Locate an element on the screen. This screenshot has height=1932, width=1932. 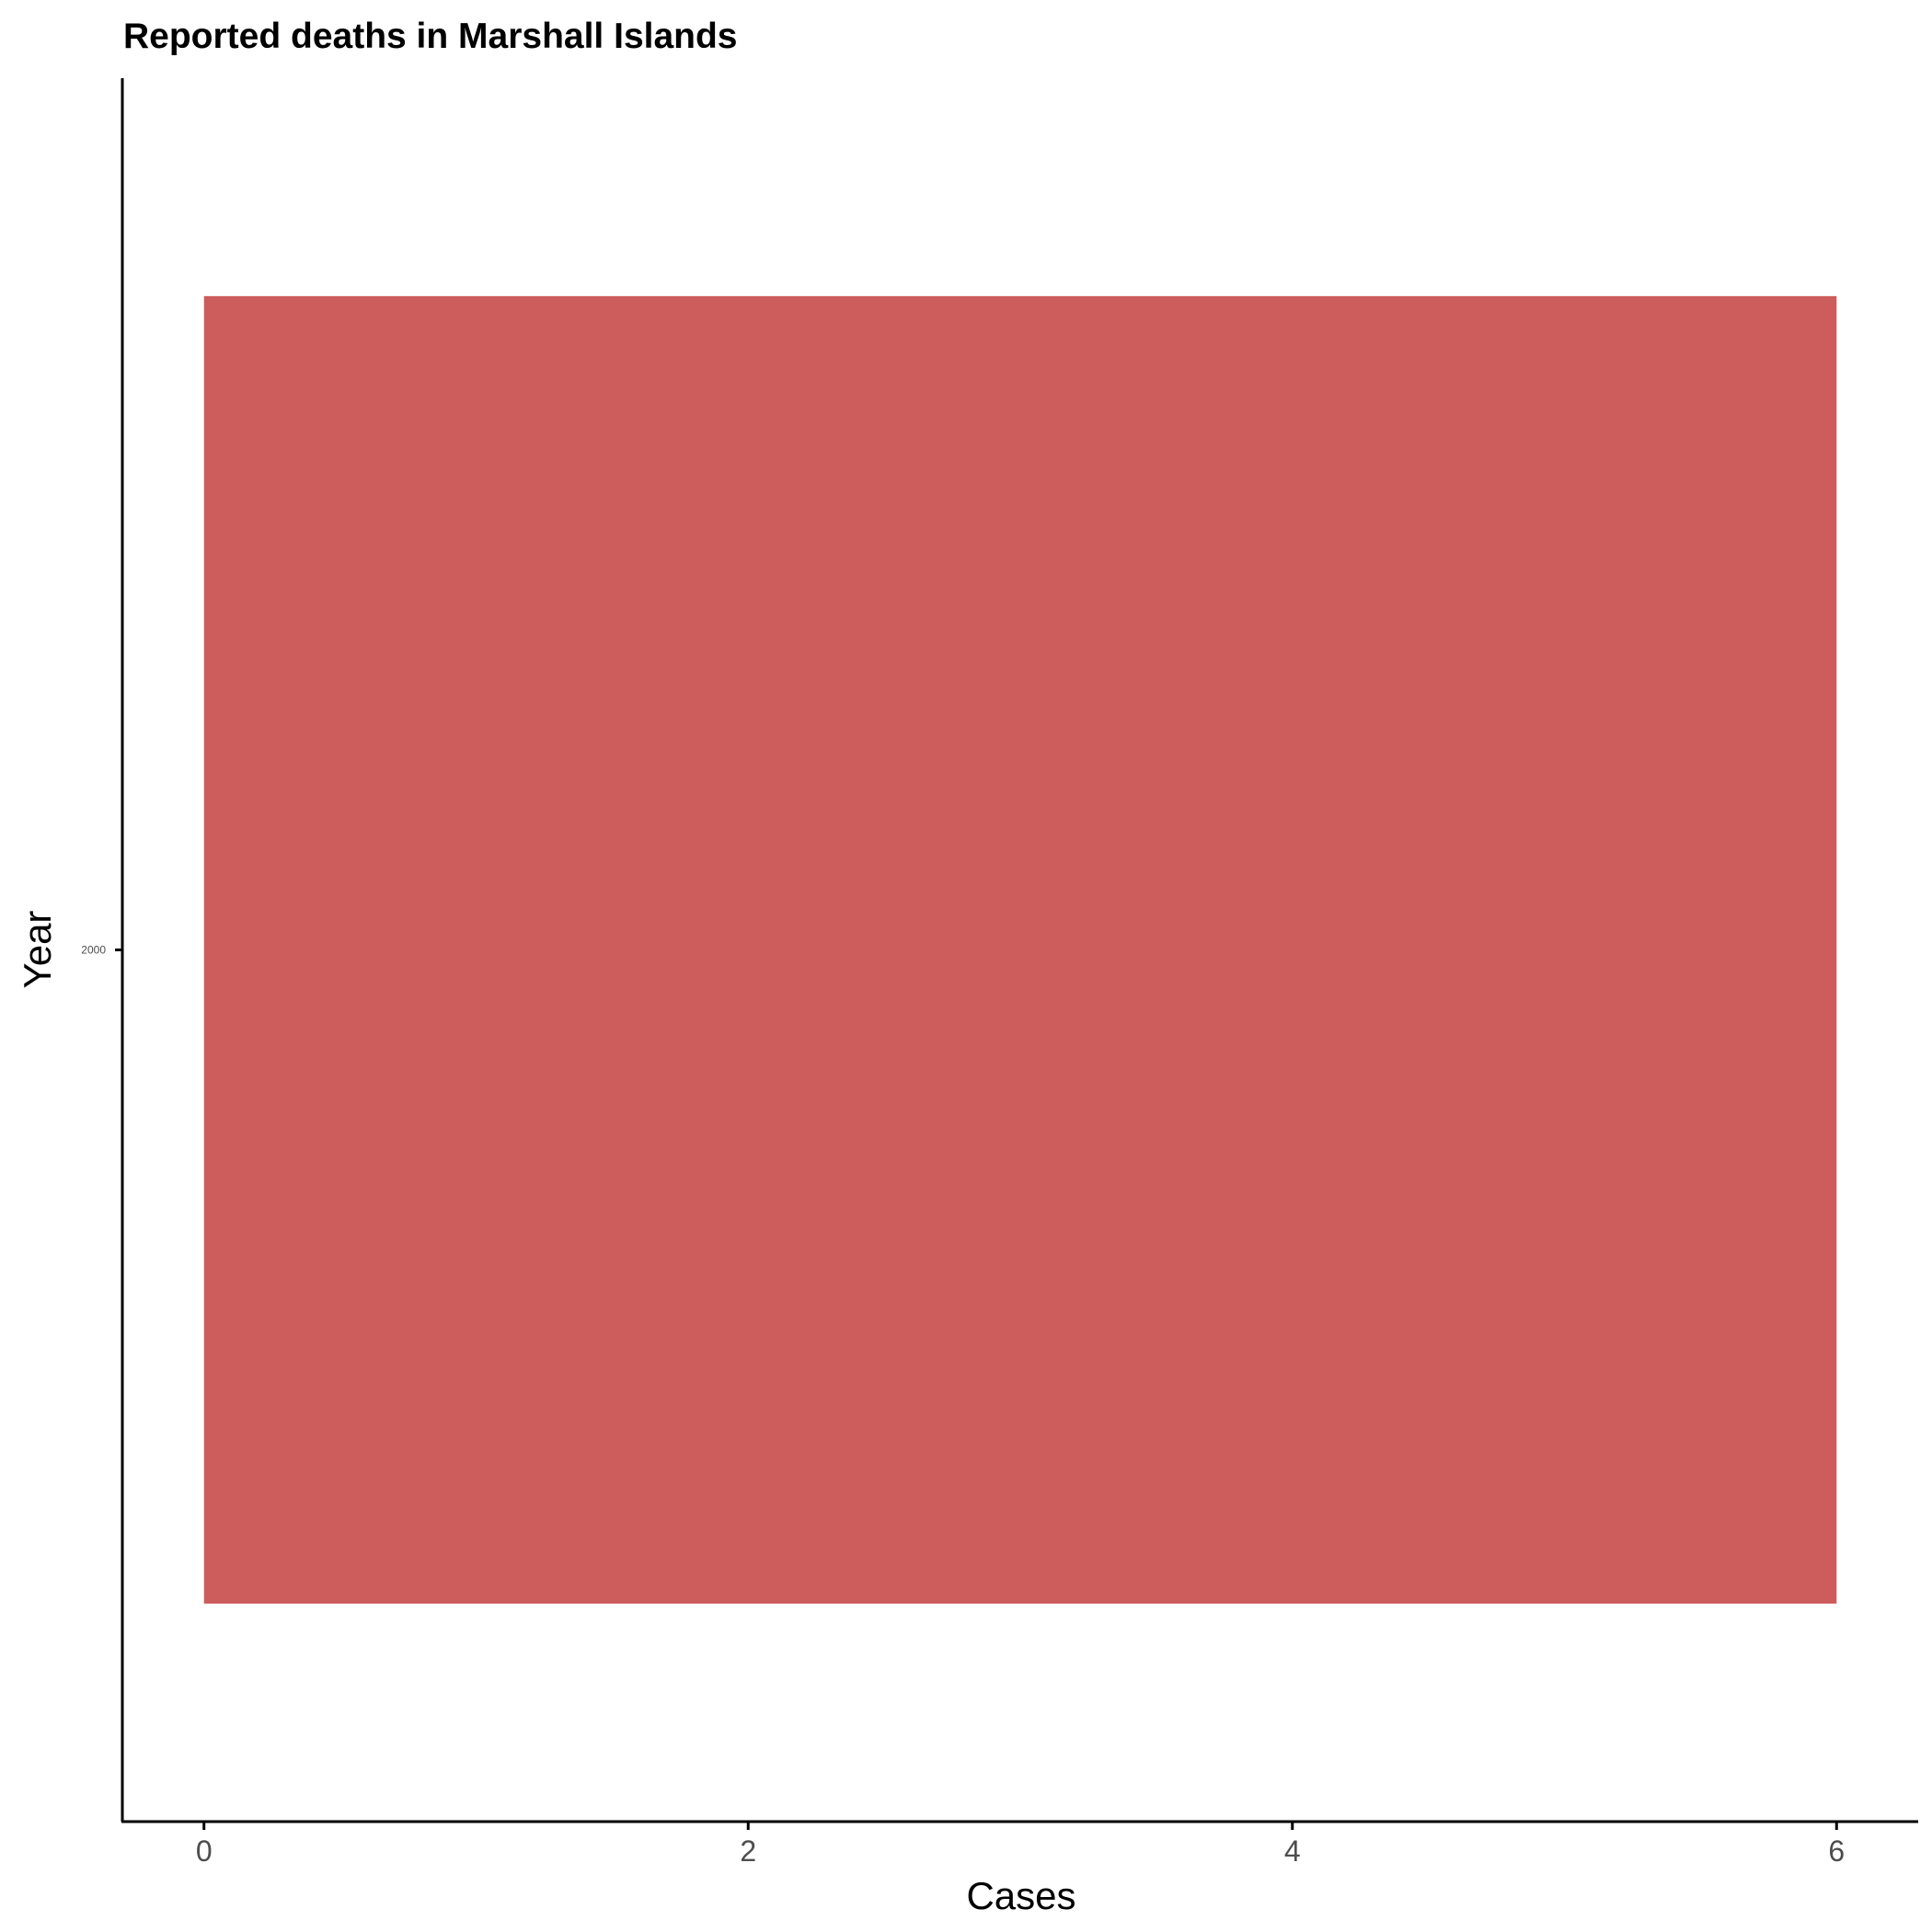
x-tick-label: 4 is located at coordinates (1292, 1851).